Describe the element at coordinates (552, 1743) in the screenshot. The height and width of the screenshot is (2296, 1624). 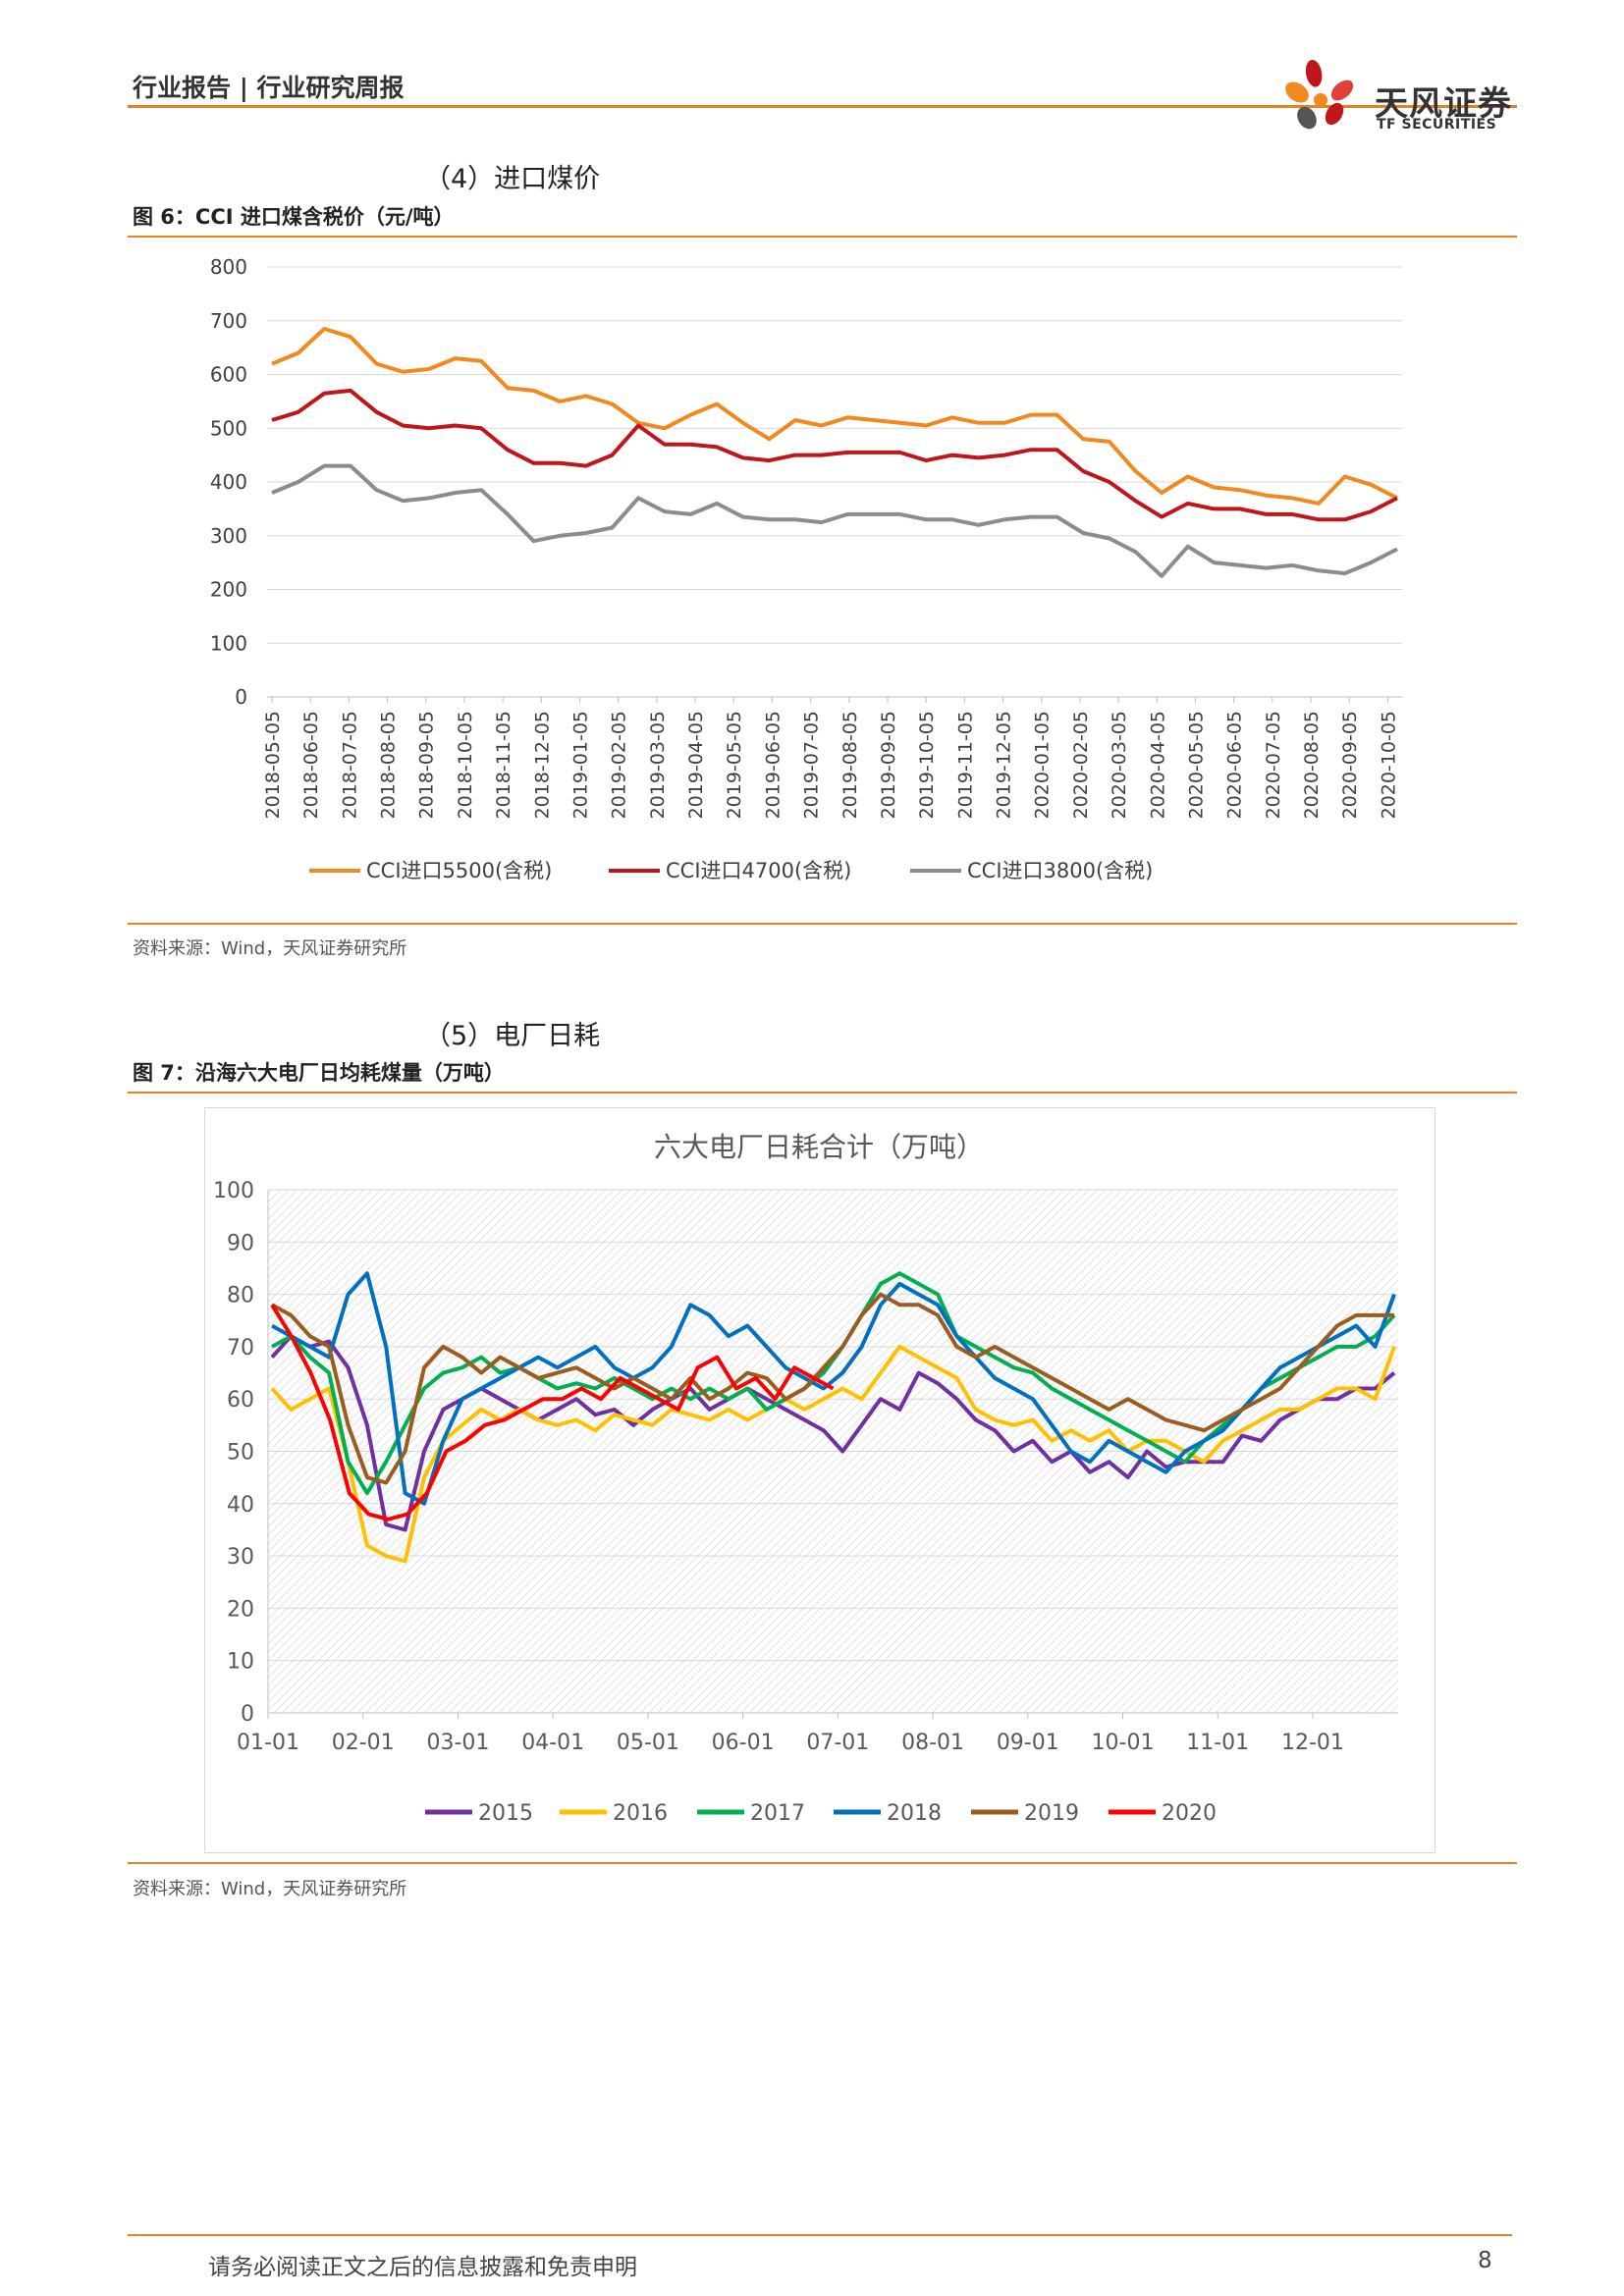
I see `x-tick-label: 04-01` at that location.